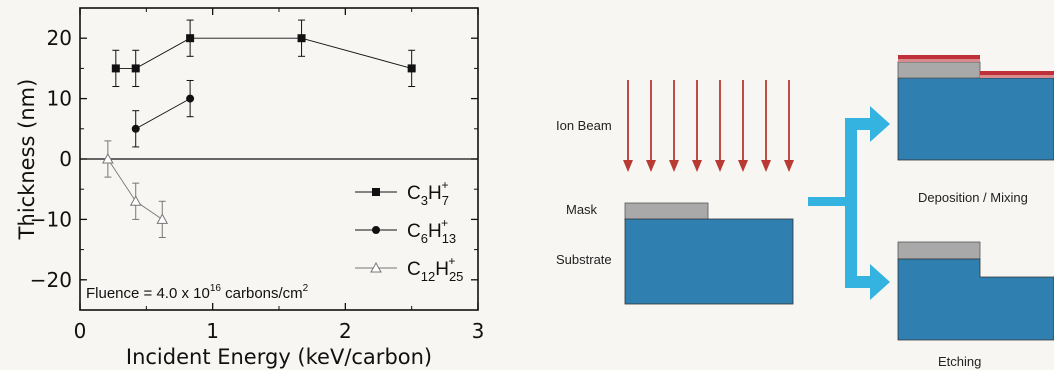 This screenshot has width=1054, height=370. I want to click on mask-label: Mask, so click(582, 209).